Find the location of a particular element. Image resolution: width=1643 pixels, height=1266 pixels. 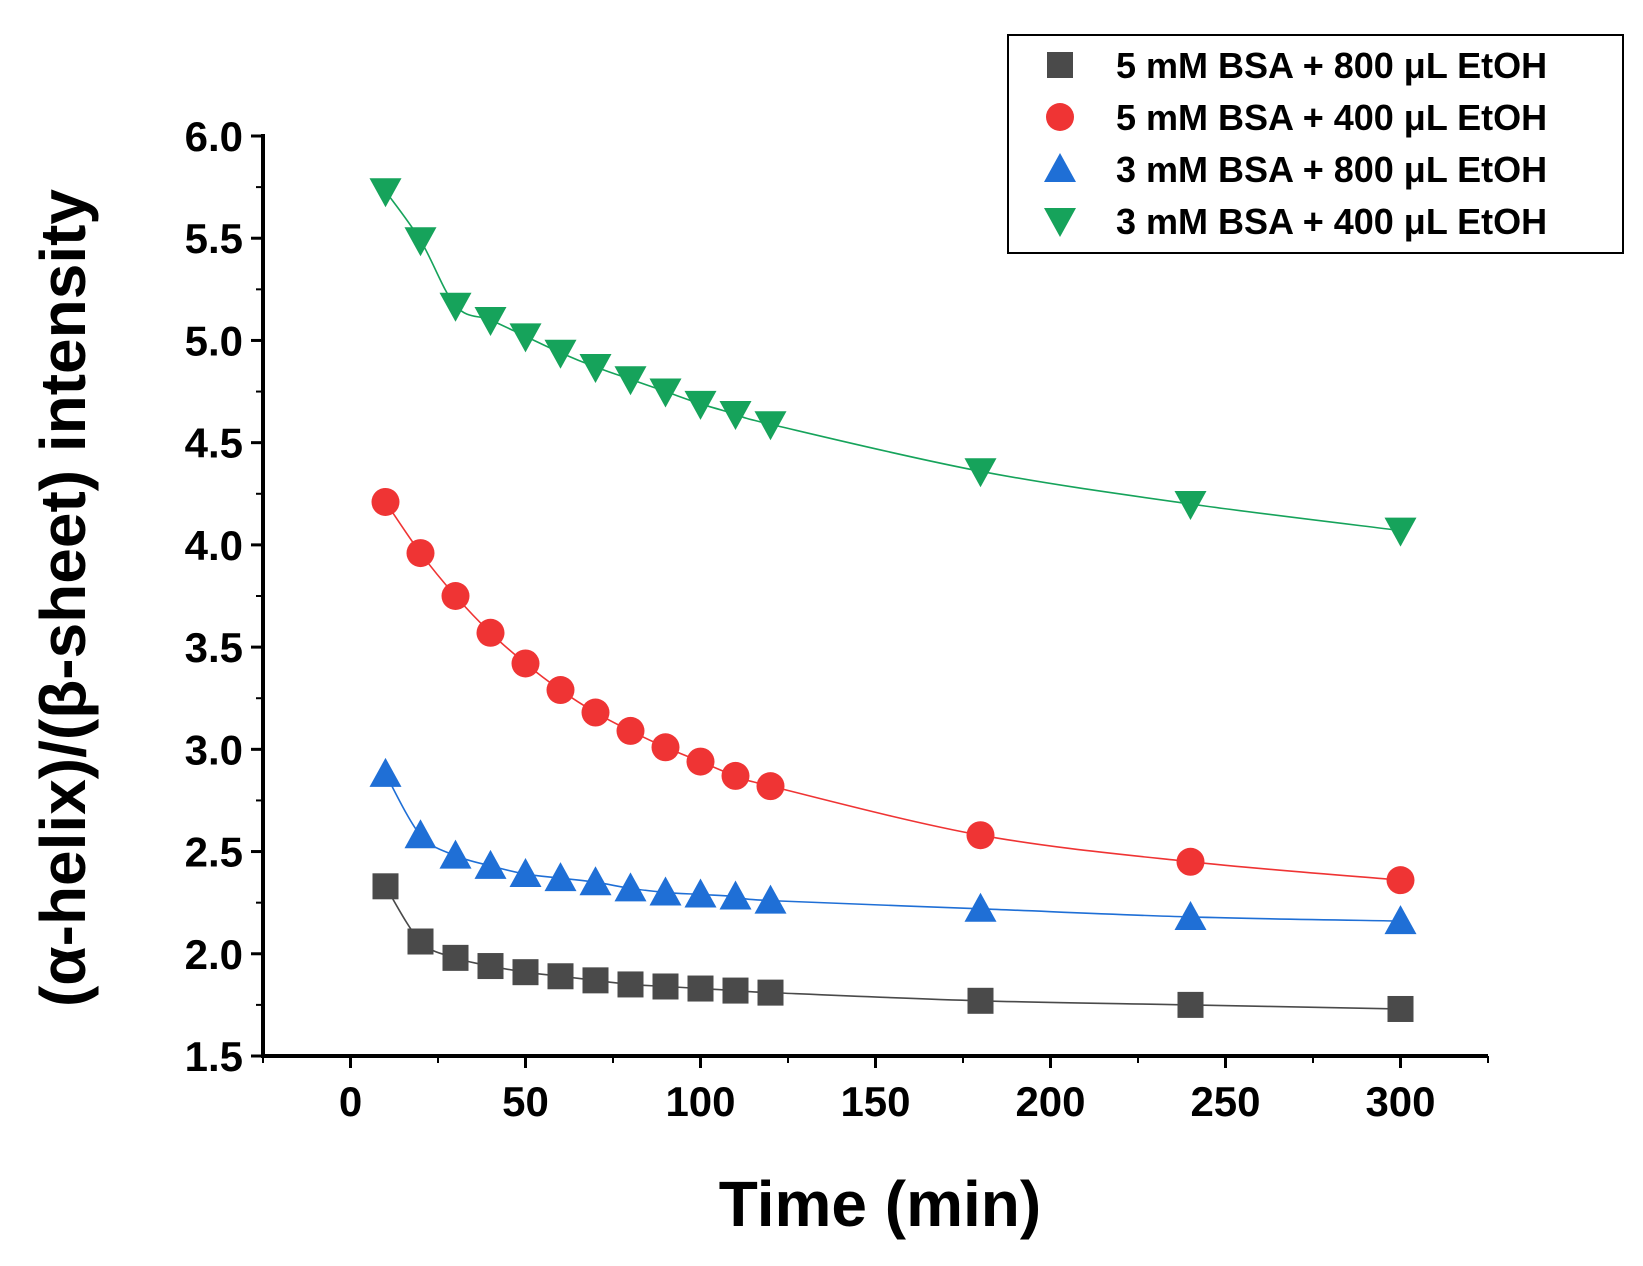

legend-box is located at coordinates (1315, 144).